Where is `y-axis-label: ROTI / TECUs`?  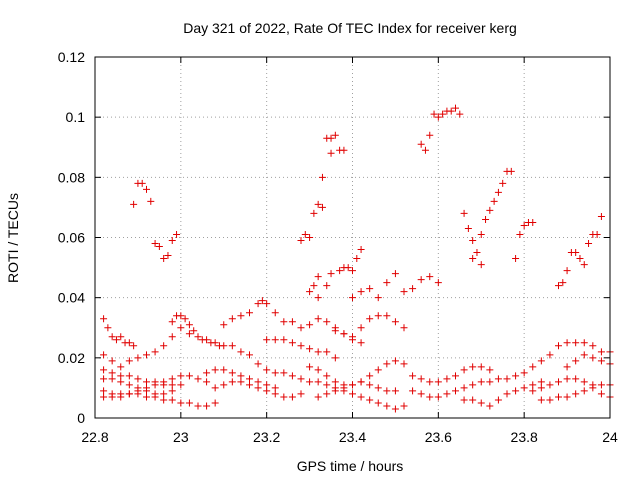
y-axis-label: ROTI / TECUs is located at coordinates (13, 238).